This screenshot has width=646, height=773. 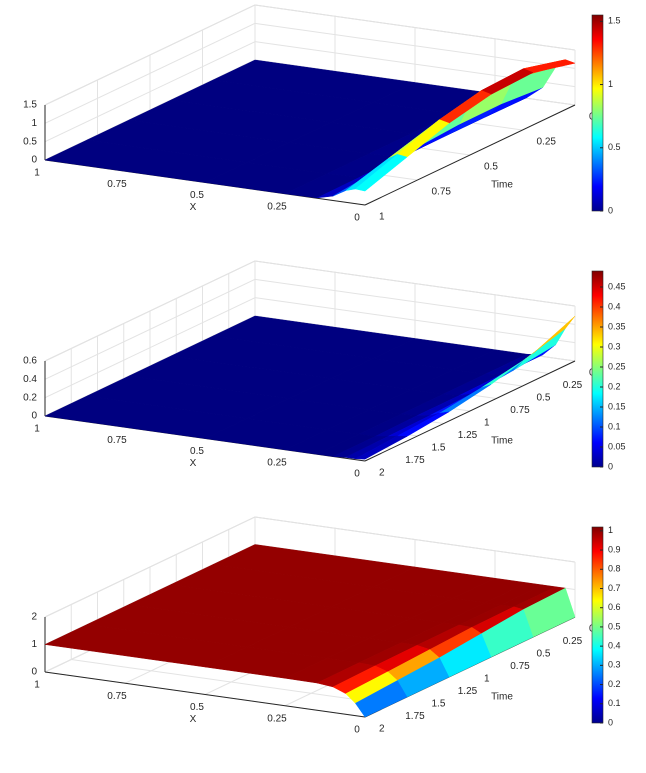 What do you see at coordinates (617, 326) in the screenshot?
I see `colorbar-tick-label: 0.35` at bounding box center [617, 326].